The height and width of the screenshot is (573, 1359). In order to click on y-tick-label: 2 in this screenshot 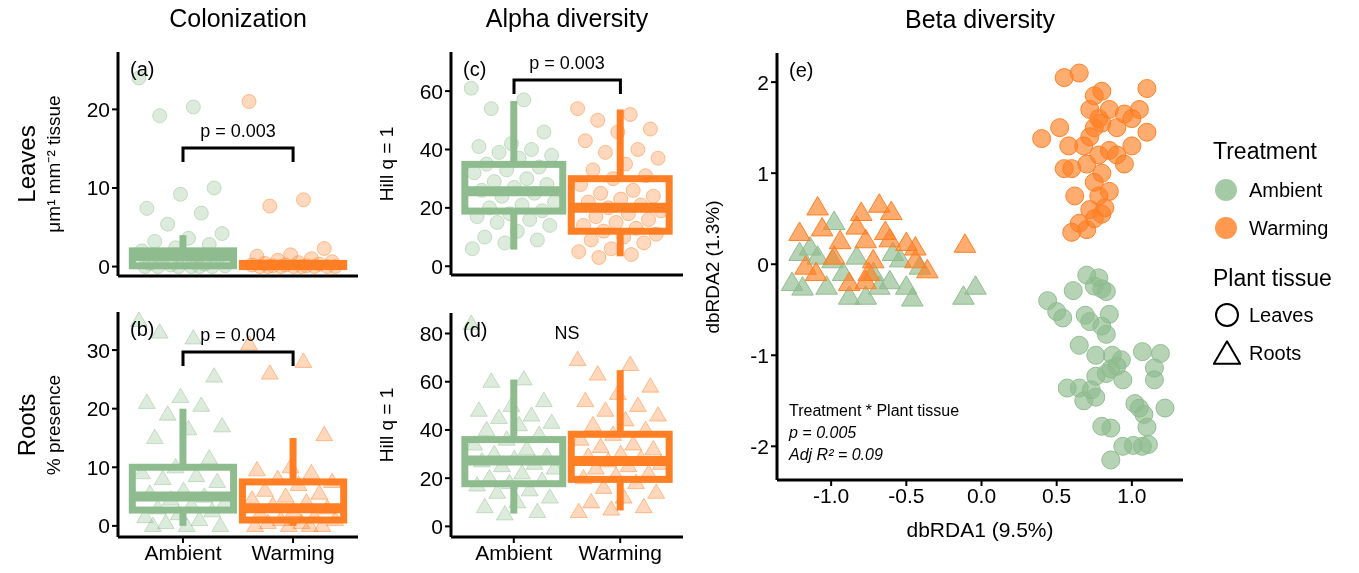, I will do `click(763, 82)`.